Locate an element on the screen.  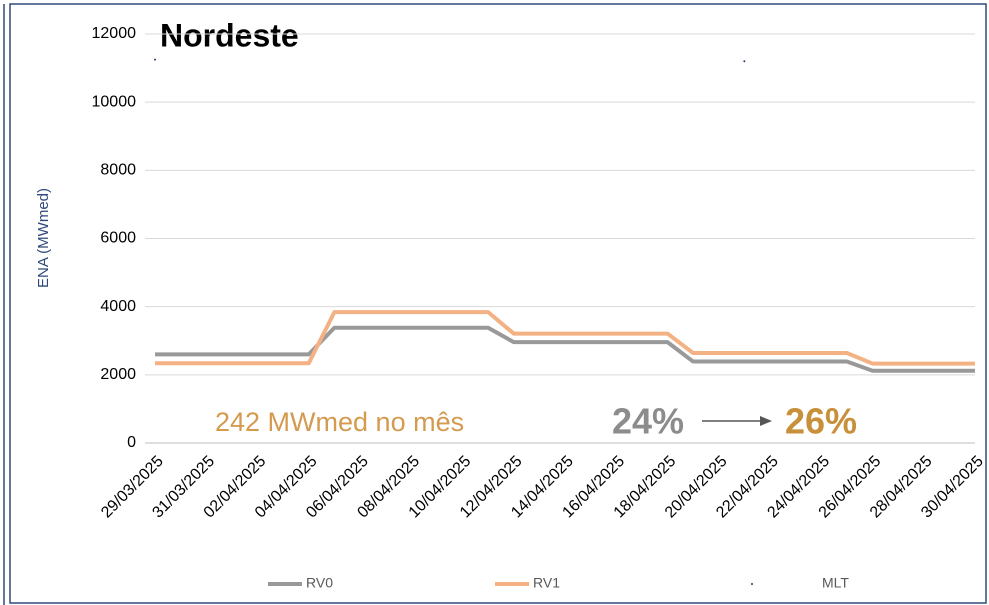
annotation: 24% is located at coordinates (648, 421).